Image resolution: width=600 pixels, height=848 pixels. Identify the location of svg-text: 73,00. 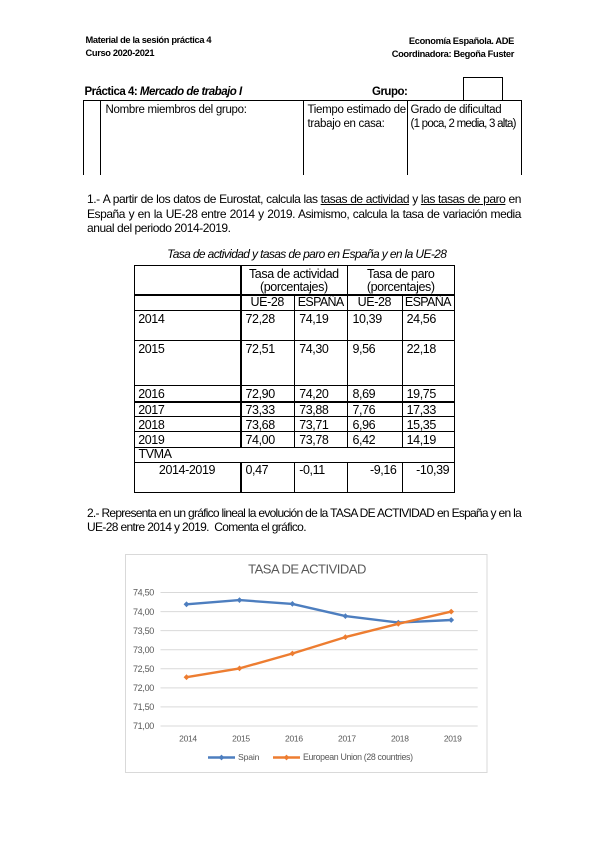
(143, 649).